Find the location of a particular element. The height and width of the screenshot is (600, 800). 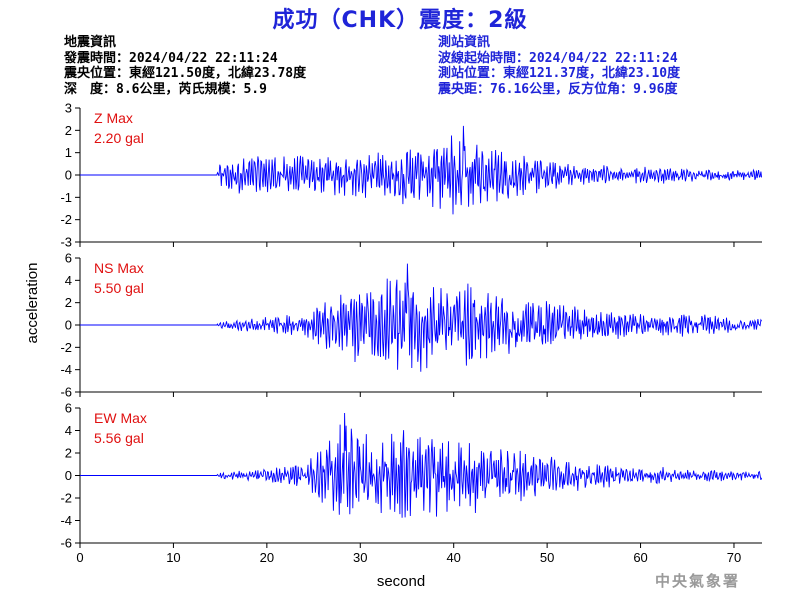

wave-start-time: 波線起始時間：2024/04/22 22:11:24 is located at coordinates (558, 58).